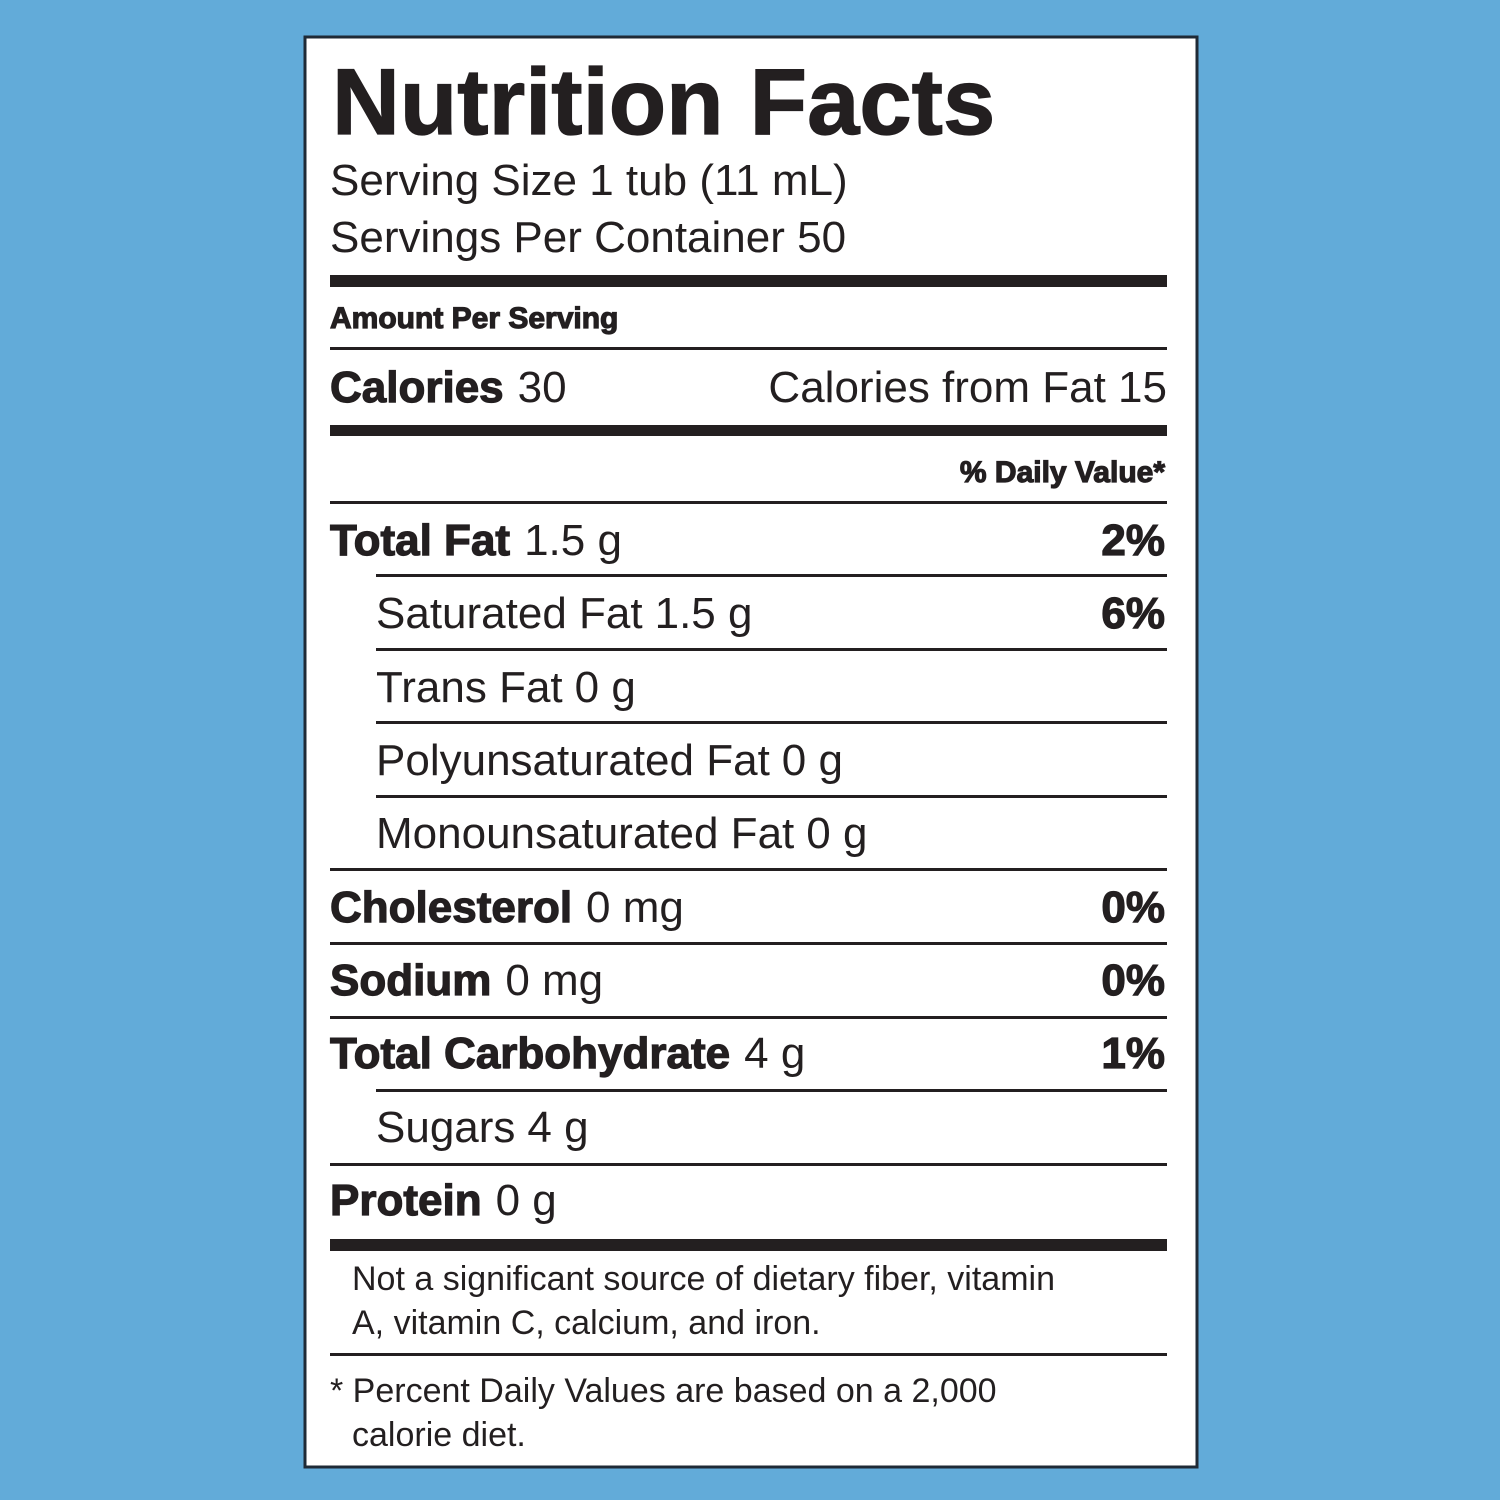 This screenshot has height=1500, width=1500. I want to click on daily-value-header: % Daily Value*, so click(1062, 472).